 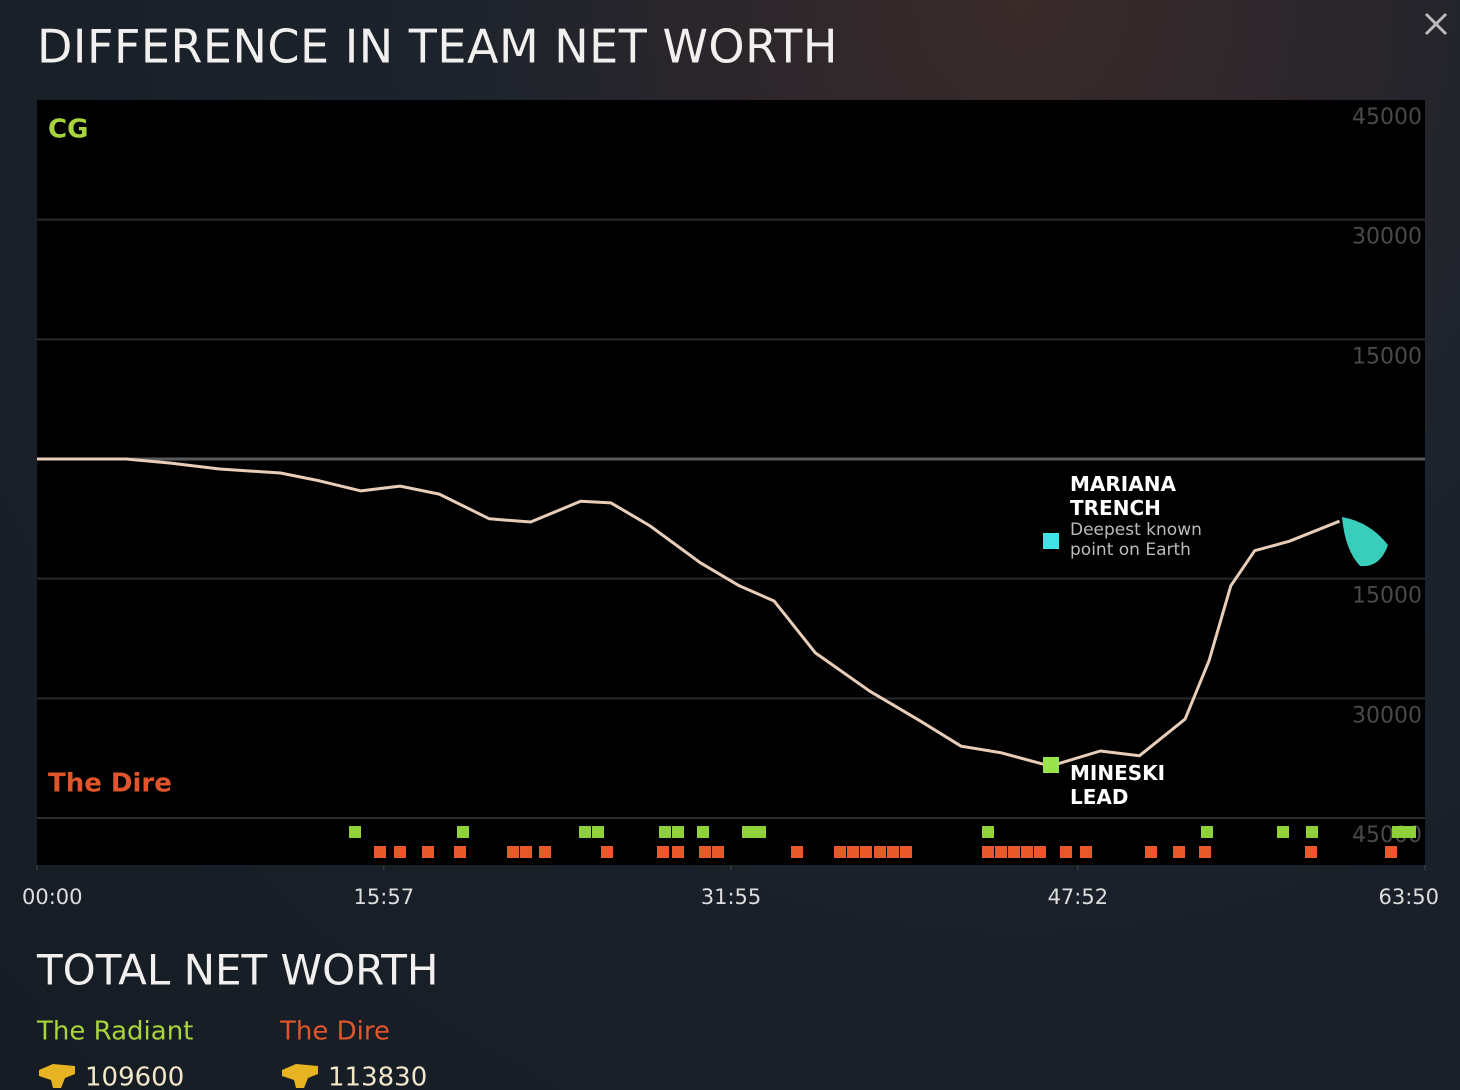 I want to click on x-tick-label: 15:57, so click(x=384, y=897).